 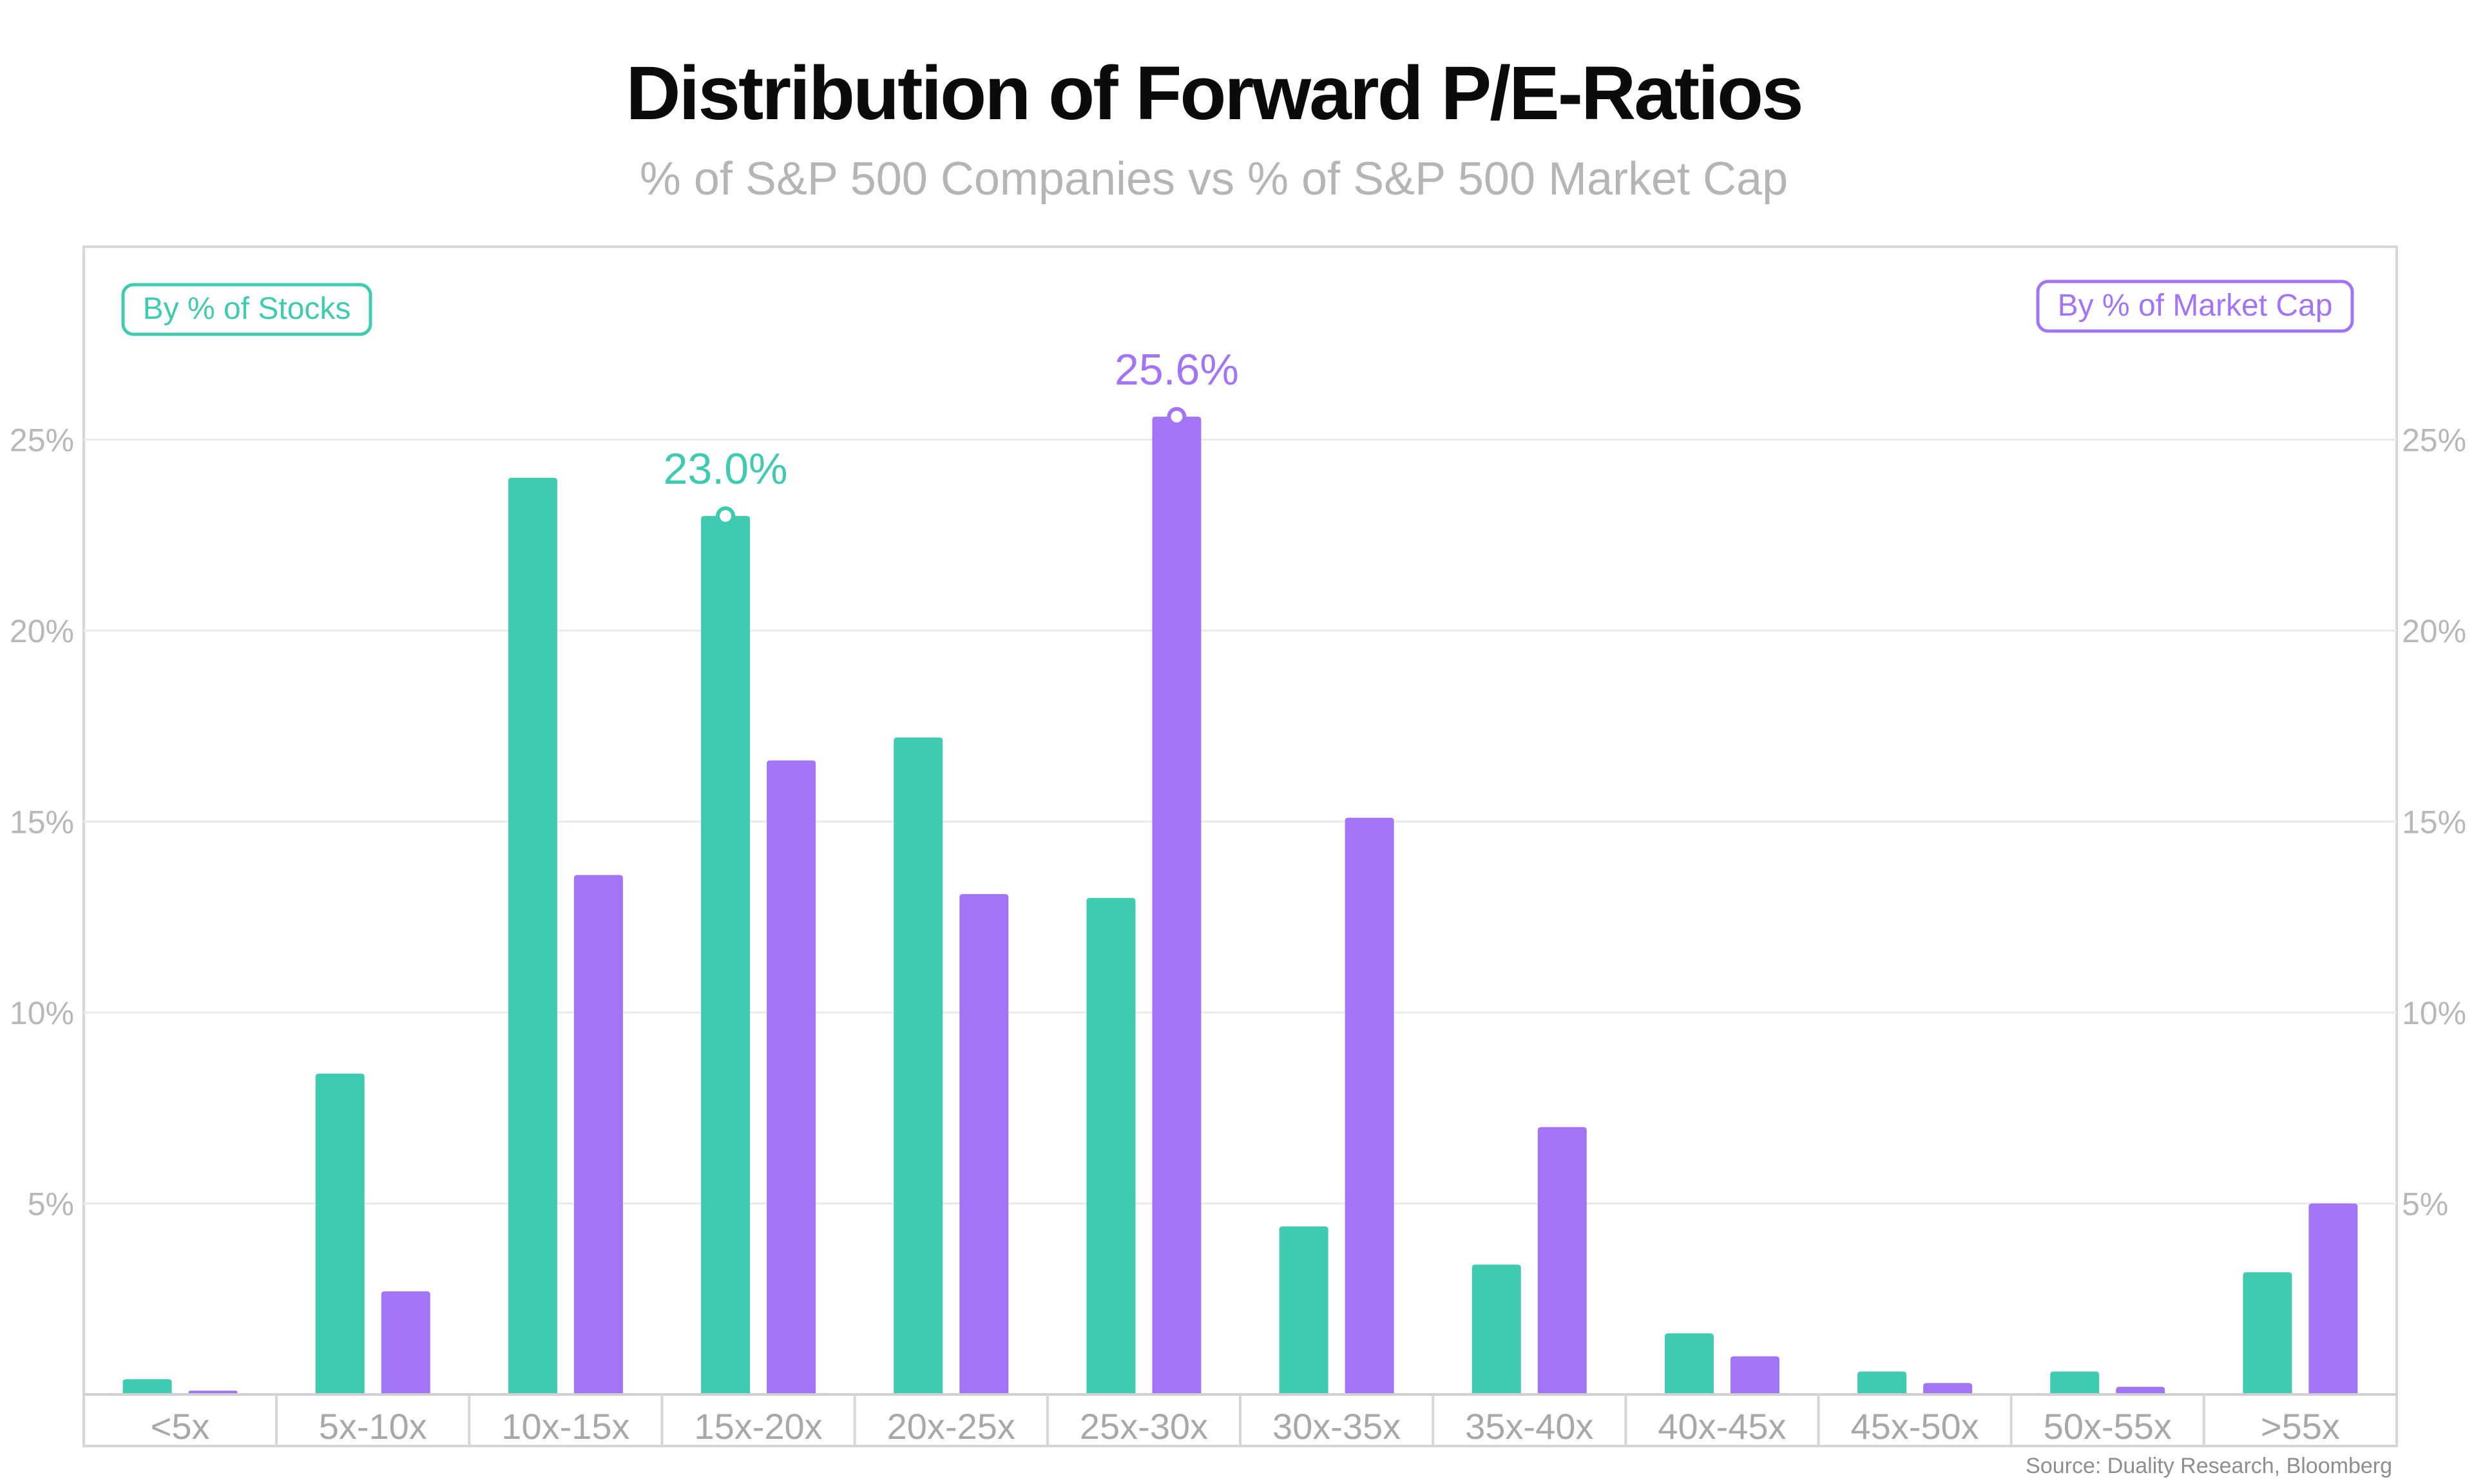 I want to click on y-tick-label-right: 10%, so click(x=2434, y=1013).